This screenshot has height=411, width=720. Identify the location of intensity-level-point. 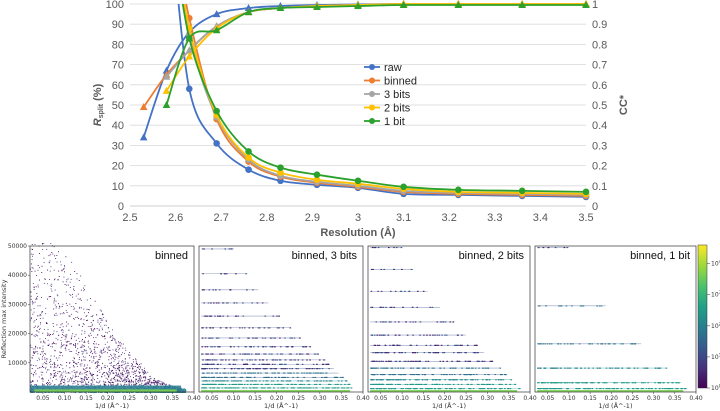
(453, 322).